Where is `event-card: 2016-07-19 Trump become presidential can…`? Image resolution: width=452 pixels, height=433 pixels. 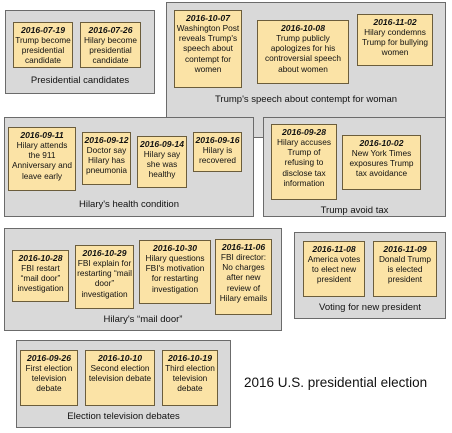
event-card: 2016-07-19 Trump become presidential can… is located at coordinates (43, 45).